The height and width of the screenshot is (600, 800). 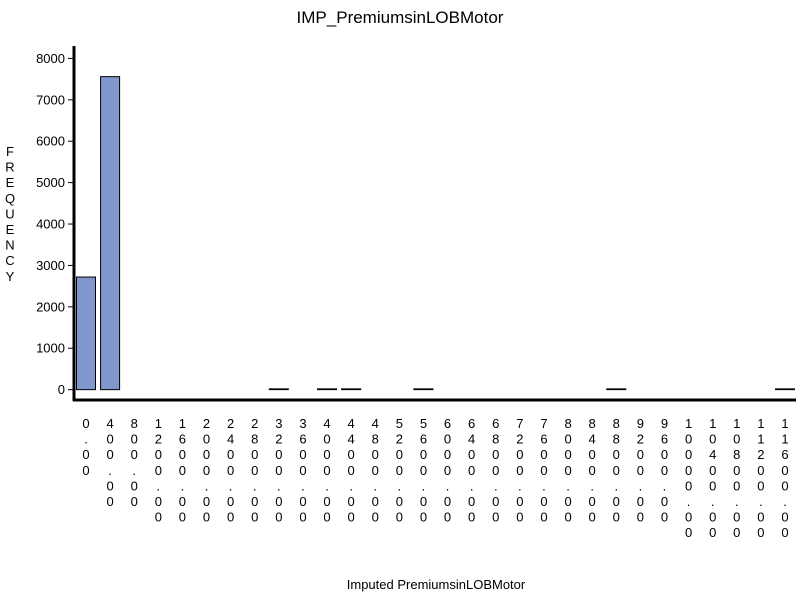 What do you see at coordinates (50, 58) in the screenshot?
I see `y-tick-label: 8000` at bounding box center [50, 58].